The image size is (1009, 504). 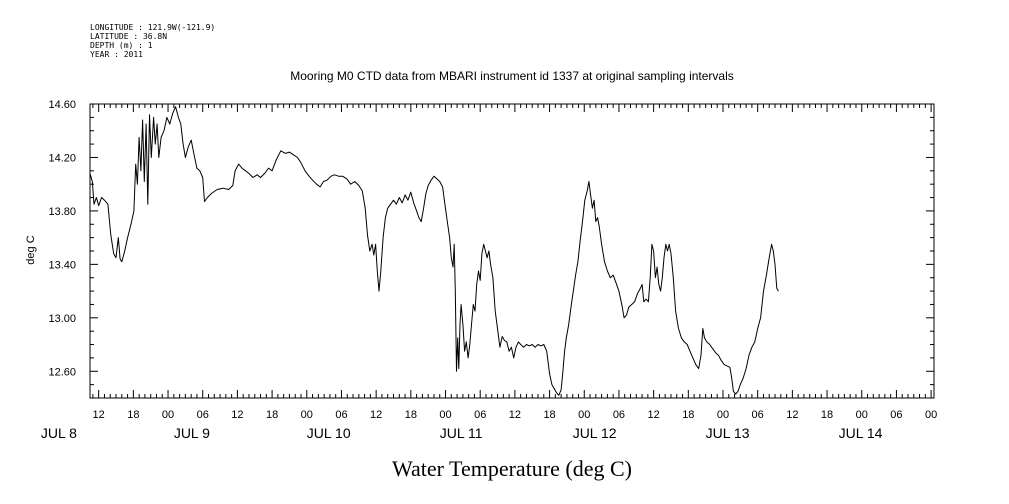 What do you see at coordinates (728, 433) in the screenshot?
I see `x-day-label: JUL 13` at bounding box center [728, 433].